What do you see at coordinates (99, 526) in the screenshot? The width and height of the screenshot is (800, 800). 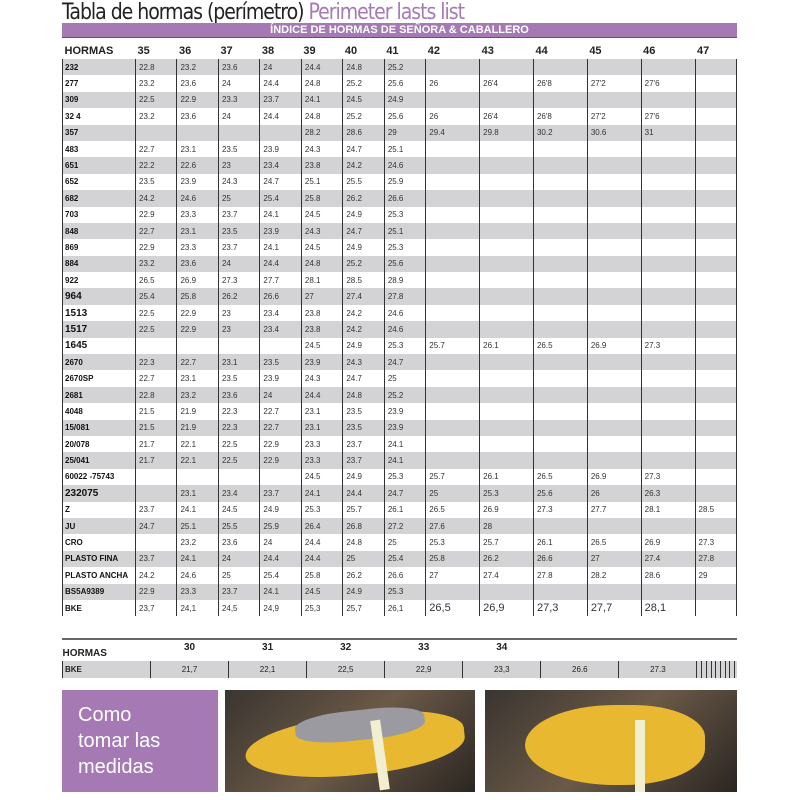 I see `row-label: JU` at bounding box center [99, 526].